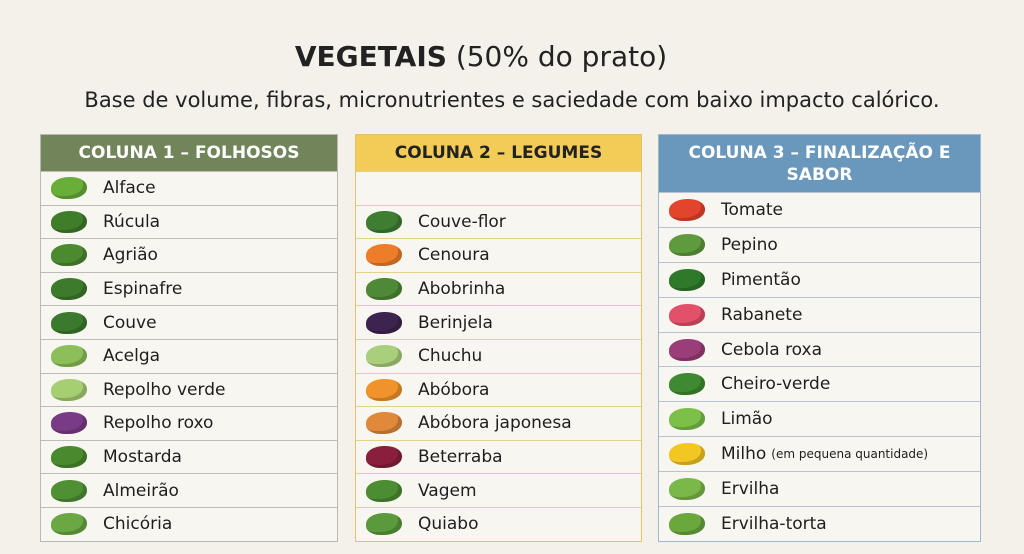 The width and height of the screenshot is (1024, 554). What do you see at coordinates (687, 244) in the screenshot?
I see `cucumber-icon` at bounding box center [687, 244].